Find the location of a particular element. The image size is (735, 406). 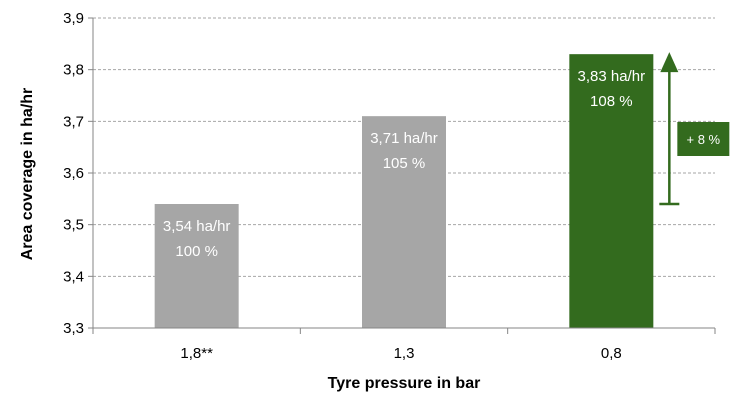

annotation-arrow-head is located at coordinates (669, 62).